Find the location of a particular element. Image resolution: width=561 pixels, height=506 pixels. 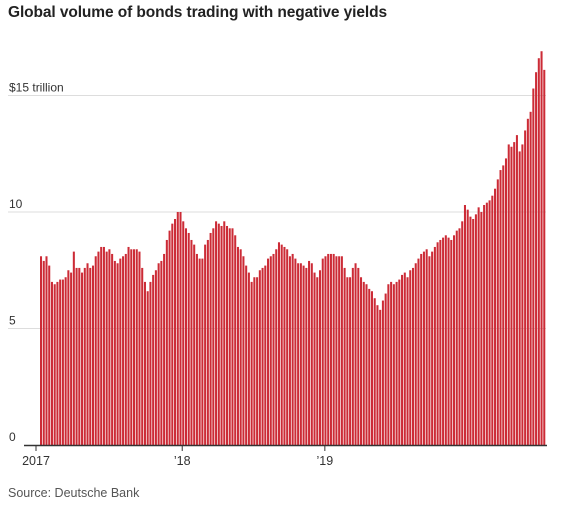

source-note: Source: Deutsche Bank is located at coordinates (74, 493).